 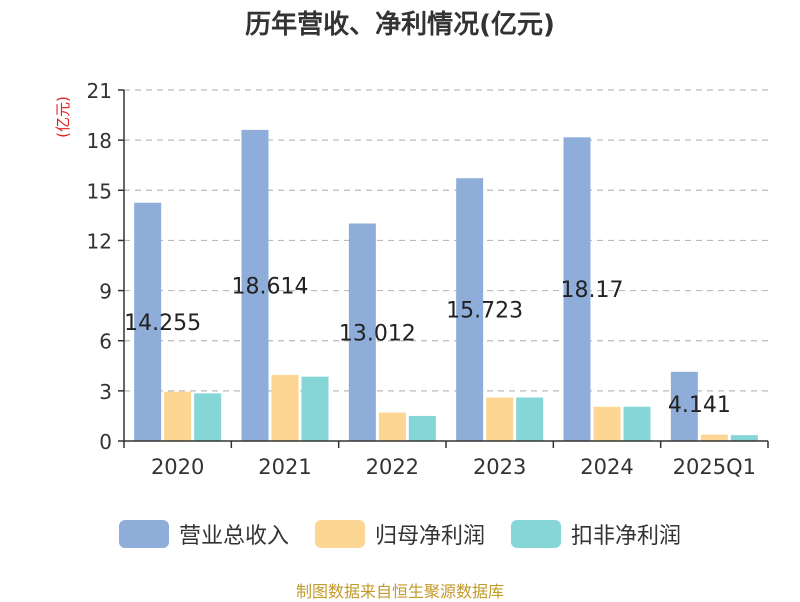 I want to click on y-tick-label: 6, so click(x=105, y=342).